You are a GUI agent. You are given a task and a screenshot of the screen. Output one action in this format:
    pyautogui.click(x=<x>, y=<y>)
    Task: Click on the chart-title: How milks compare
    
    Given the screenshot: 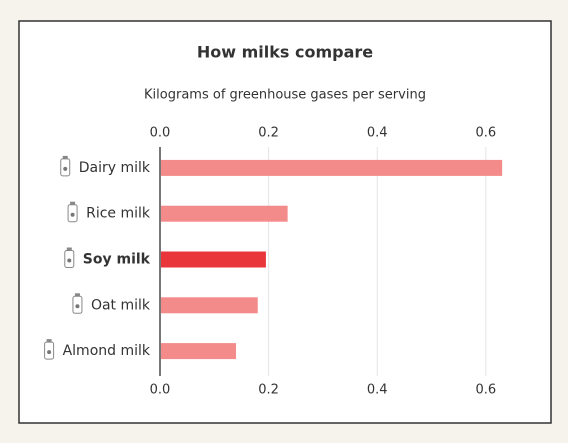 What is the action you would take?
    pyautogui.click(x=285, y=52)
    